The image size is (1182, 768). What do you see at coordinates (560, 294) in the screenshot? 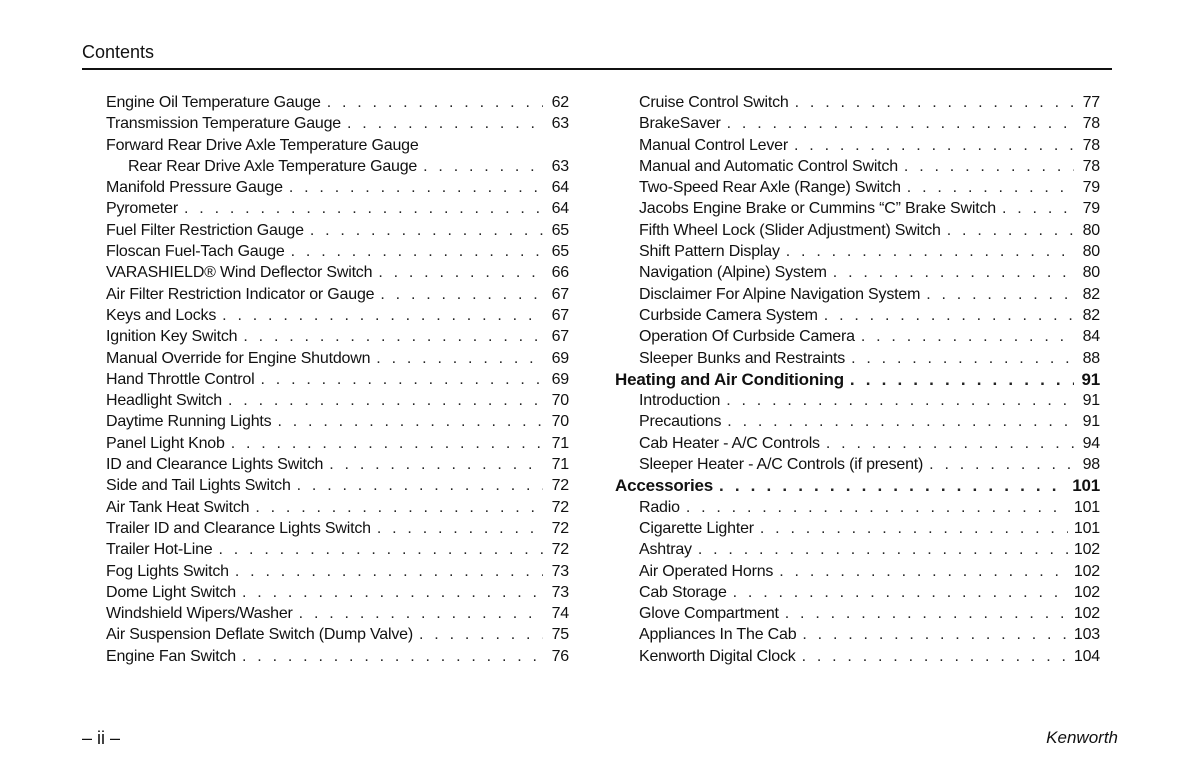
I see `toc-entry-page: 67` at bounding box center [560, 294].